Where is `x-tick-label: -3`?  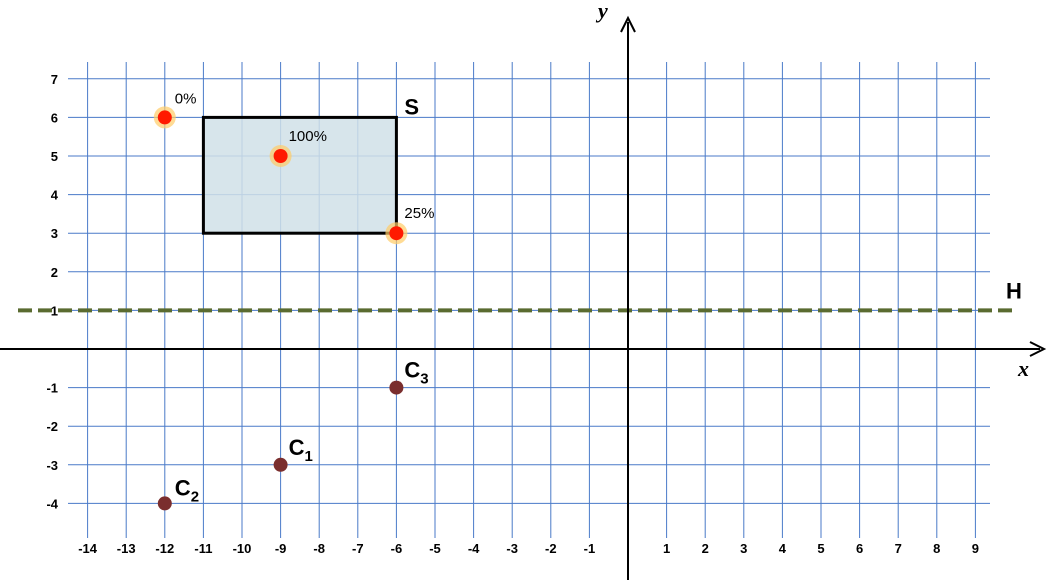 x-tick-label: -3 is located at coordinates (512, 548).